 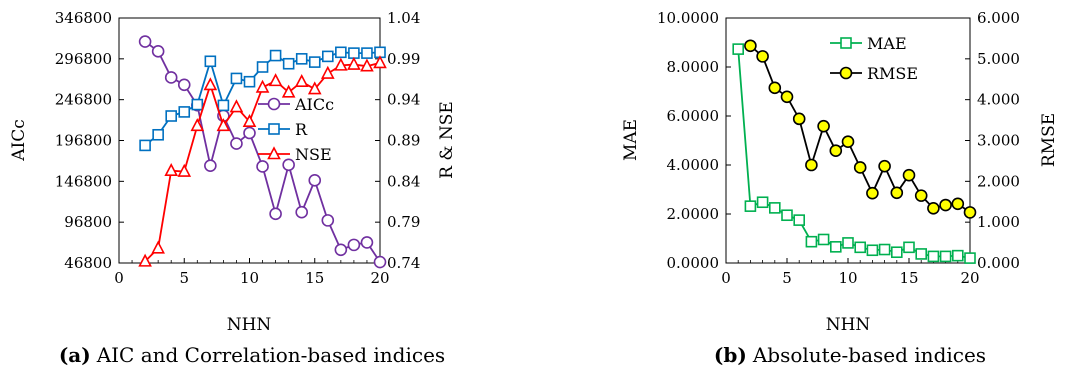 What do you see at coordinates (887, 43) in the screenshot?
I see `panel-b-legend-label-mae: MAE` at bounding box center [887, 43].